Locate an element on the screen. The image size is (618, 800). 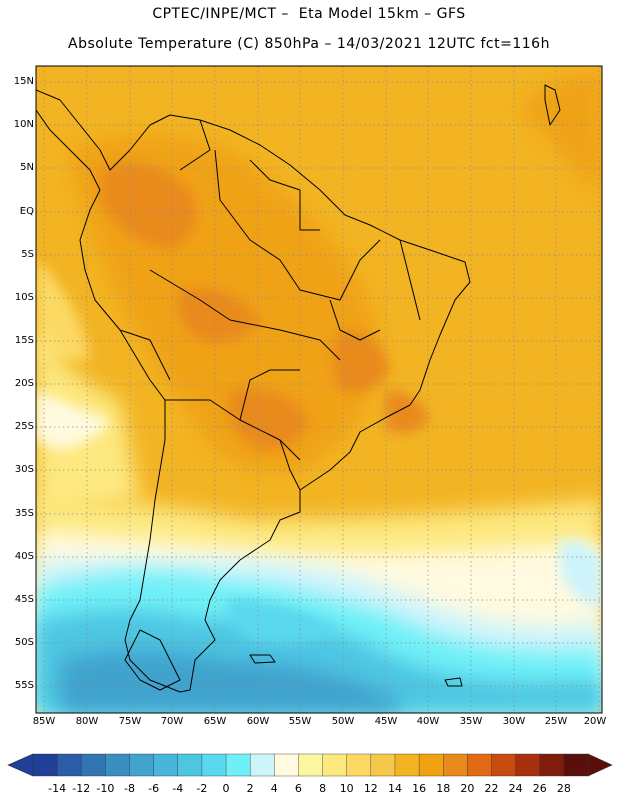
colorbar-tick-label: 6 is located at coordinates (298, 788).